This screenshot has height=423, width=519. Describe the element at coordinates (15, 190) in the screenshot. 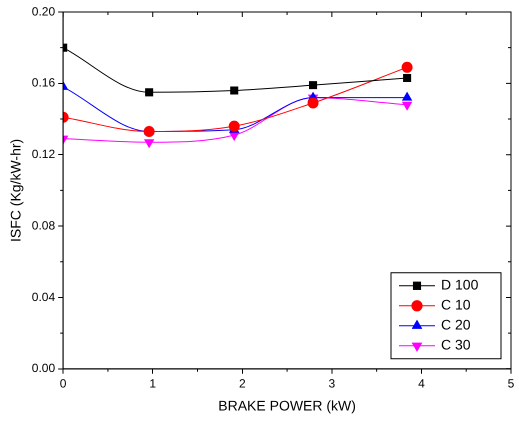

I see `y-axis-title: ISFC (Kg/kW-hr)` at that location.